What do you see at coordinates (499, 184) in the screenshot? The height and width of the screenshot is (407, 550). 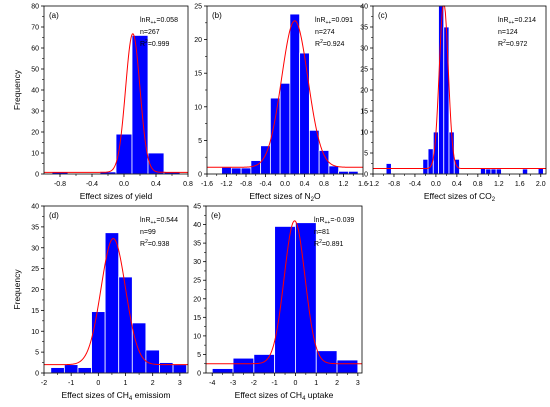 I see `x-tick-label: 1.2` at bounding box center [499, 184].